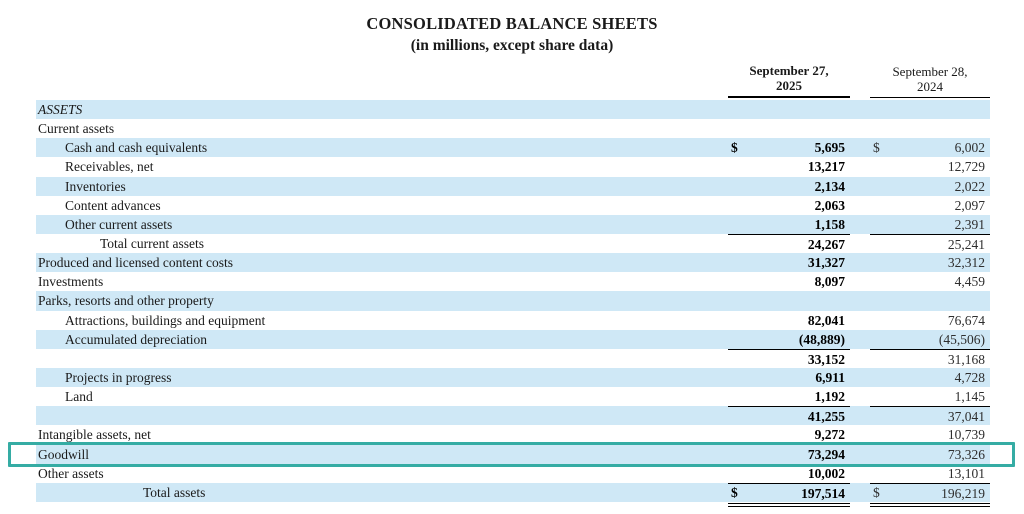 The width and height of the screenshot is (1024, 514). Describe the element at coordinates (966, 244) in the screenshot. I see `value-2024: 25,241` at that location.